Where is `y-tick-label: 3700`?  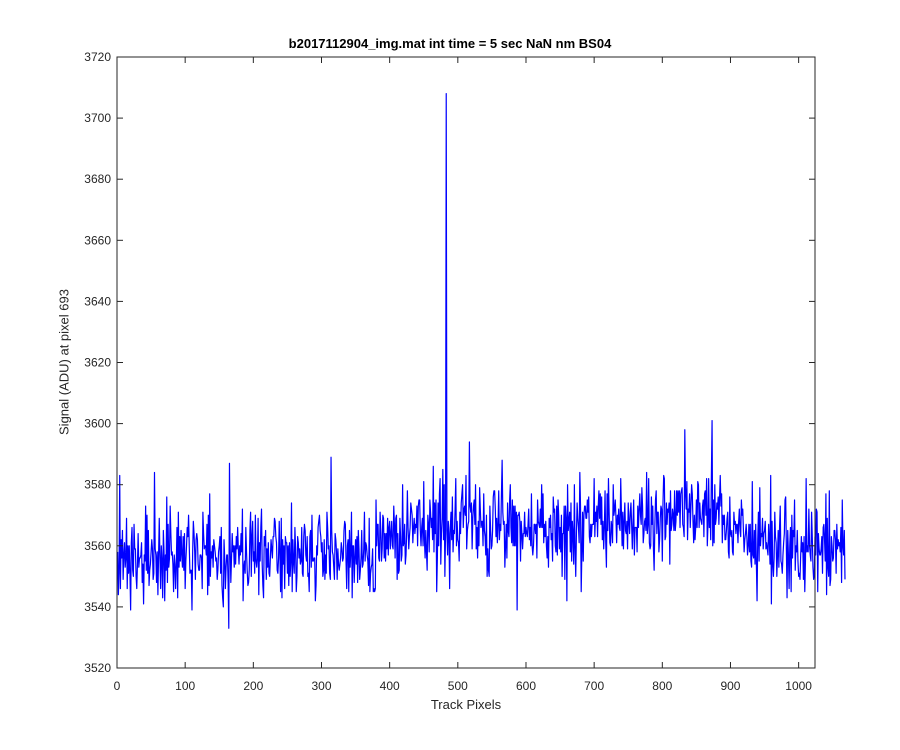
y-tick-label: 3700 is located at coordinates (97, 118).